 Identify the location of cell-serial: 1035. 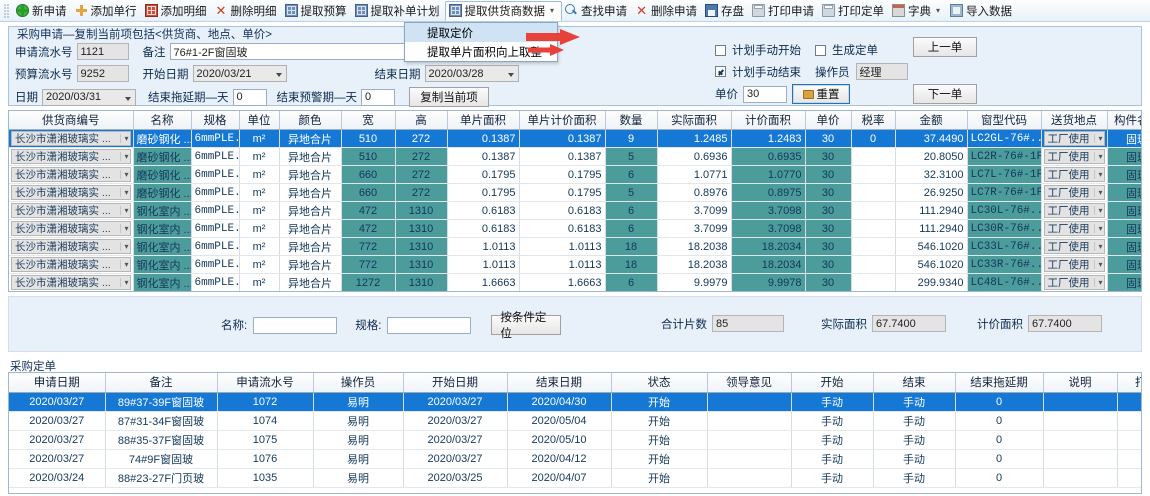
(265, 478).